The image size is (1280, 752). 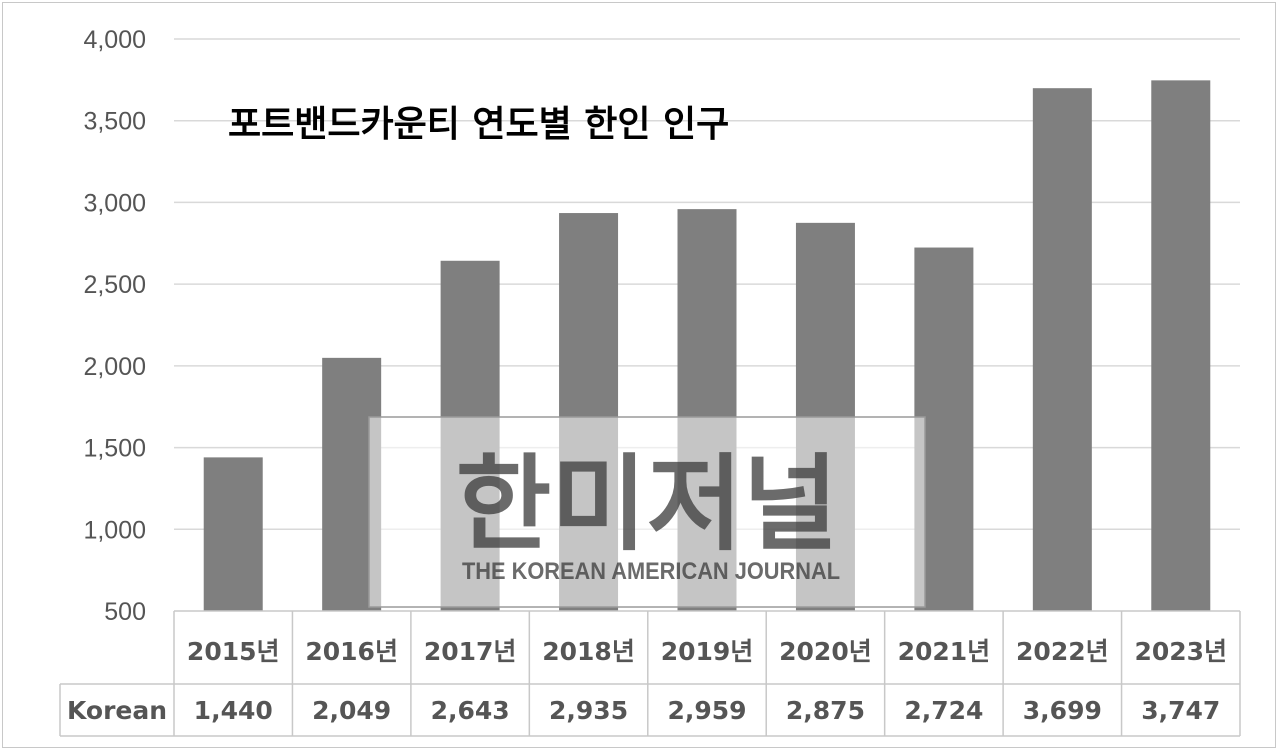 What do you see at coordinates (470, 710) in the screenshot?
I see `data-value-label: 2,643` at bounding box center [470, 710].